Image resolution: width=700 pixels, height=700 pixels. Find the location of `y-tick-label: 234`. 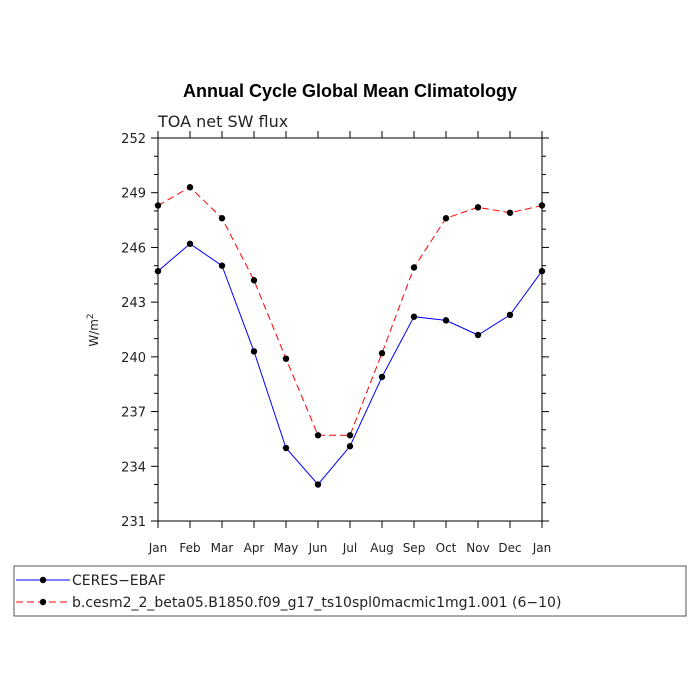

y-tick-label: 234 is located at coordinates (133, 467).